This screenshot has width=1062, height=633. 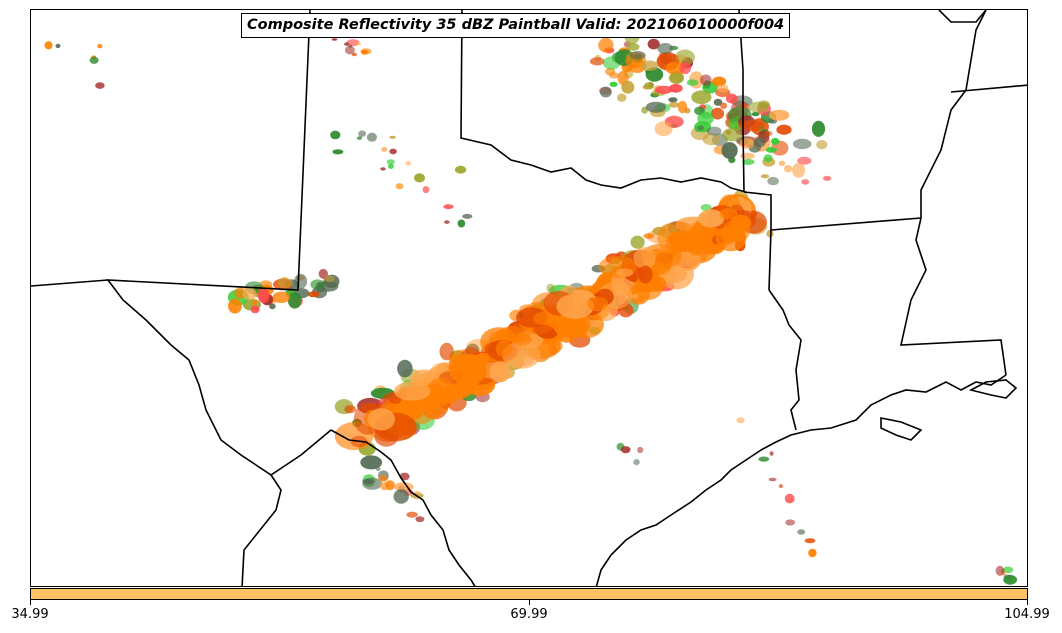 What do you see at coordinates (993, 389) in the screenshot?
I see `coastal-islands` at bounding box center [993, 389].